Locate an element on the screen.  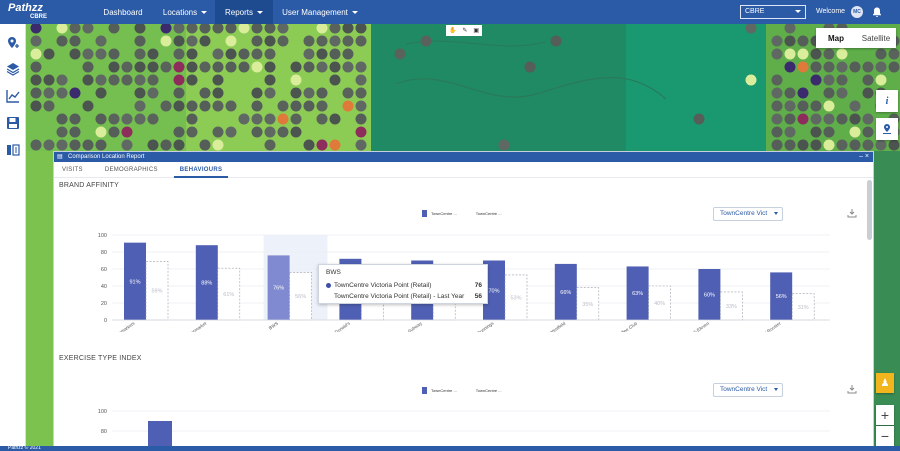
compare-icon is located at coordinates (13, 150).